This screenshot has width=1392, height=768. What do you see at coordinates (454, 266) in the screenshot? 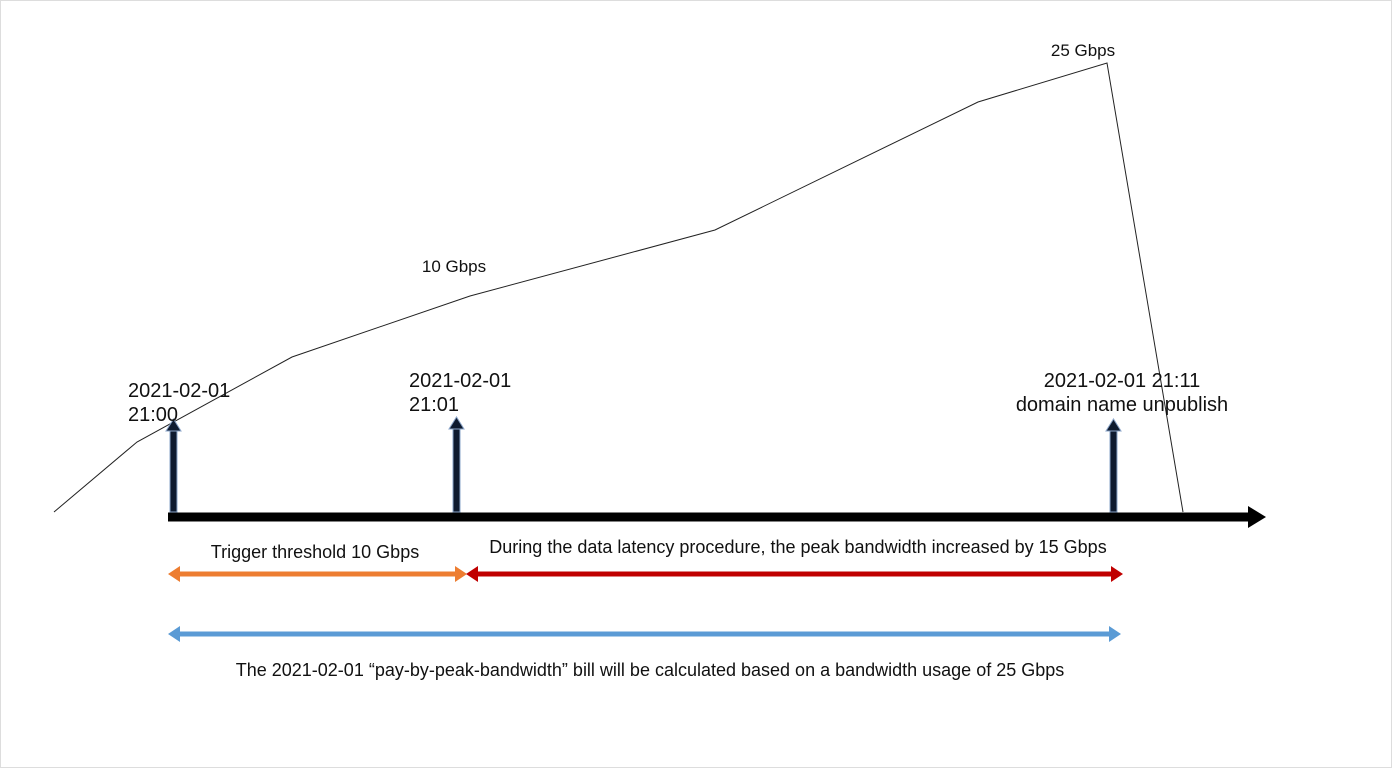
I see `peak-label: 10 Gbps` at bounding box center [454, 266].